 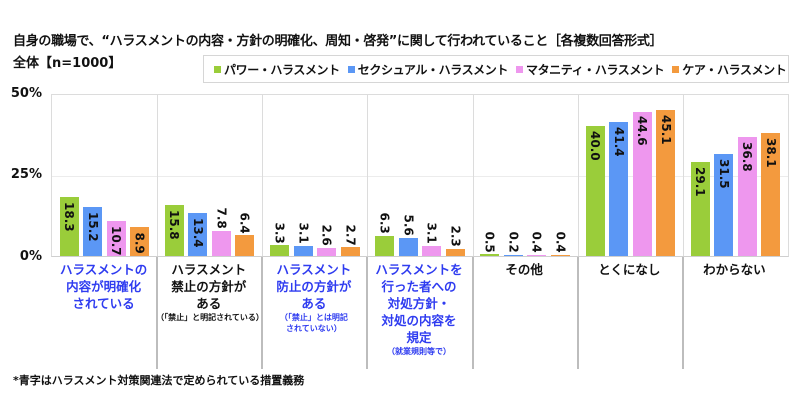 I want to click on bar-value-label: 2.3, so click(x=455, y=236).